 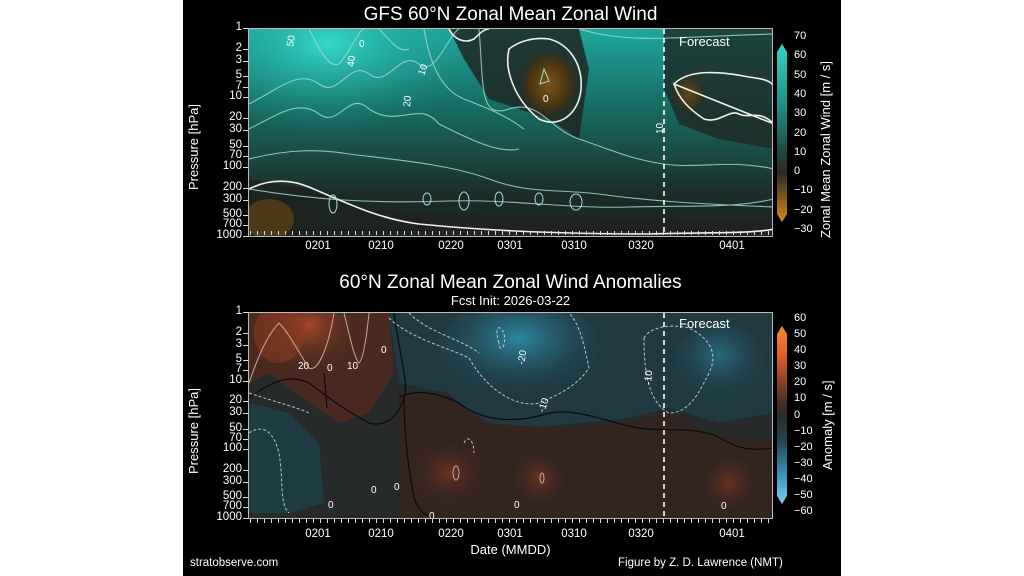 I want to click on top-x-tick: 0210, so click(x=381, y=246).